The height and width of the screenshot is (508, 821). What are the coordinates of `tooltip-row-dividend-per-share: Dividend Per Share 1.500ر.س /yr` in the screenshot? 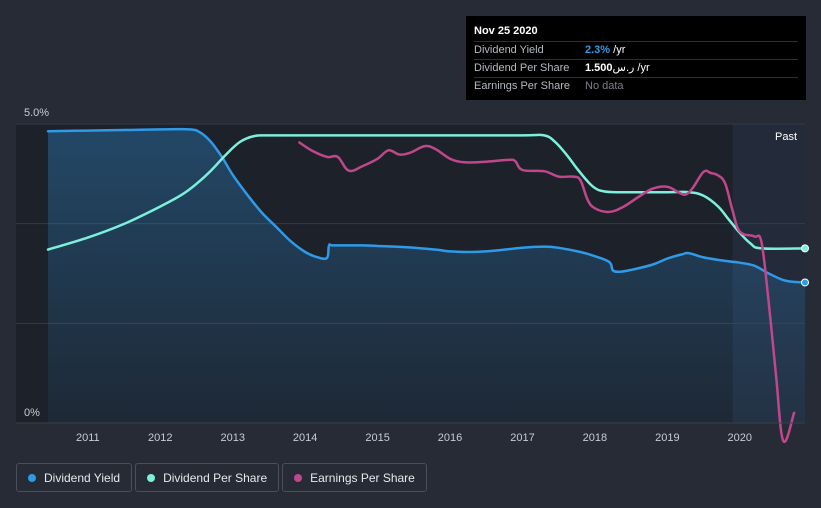 It's located at (636, 68).